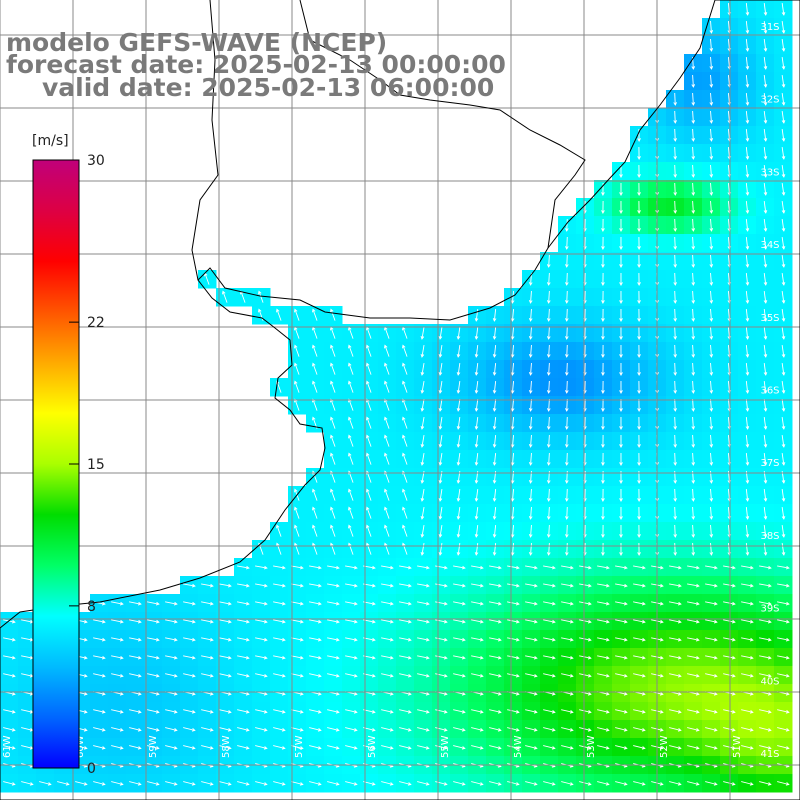  I want to click on latitude-label: 33S, so click(769, 172).